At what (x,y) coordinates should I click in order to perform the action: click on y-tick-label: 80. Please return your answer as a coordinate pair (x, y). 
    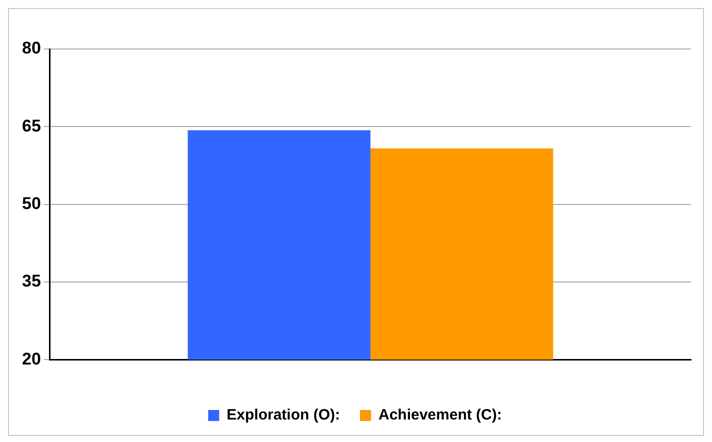
    Looking at the image, I should click on (31, 48).